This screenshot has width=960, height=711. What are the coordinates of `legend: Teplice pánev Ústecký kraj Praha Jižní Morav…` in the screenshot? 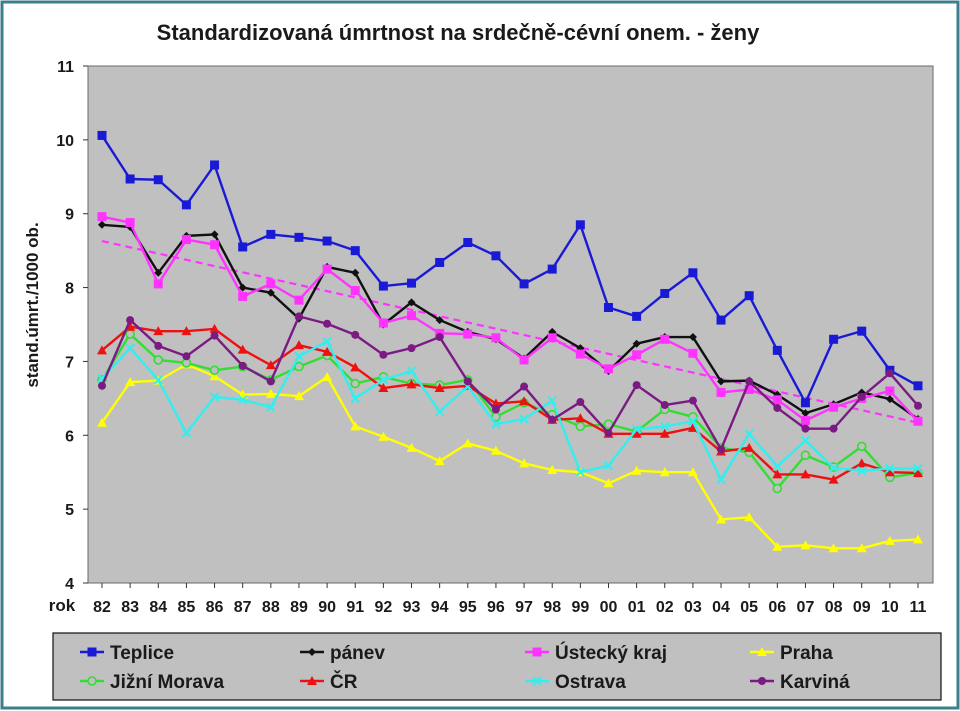 It's located at (465, 667).